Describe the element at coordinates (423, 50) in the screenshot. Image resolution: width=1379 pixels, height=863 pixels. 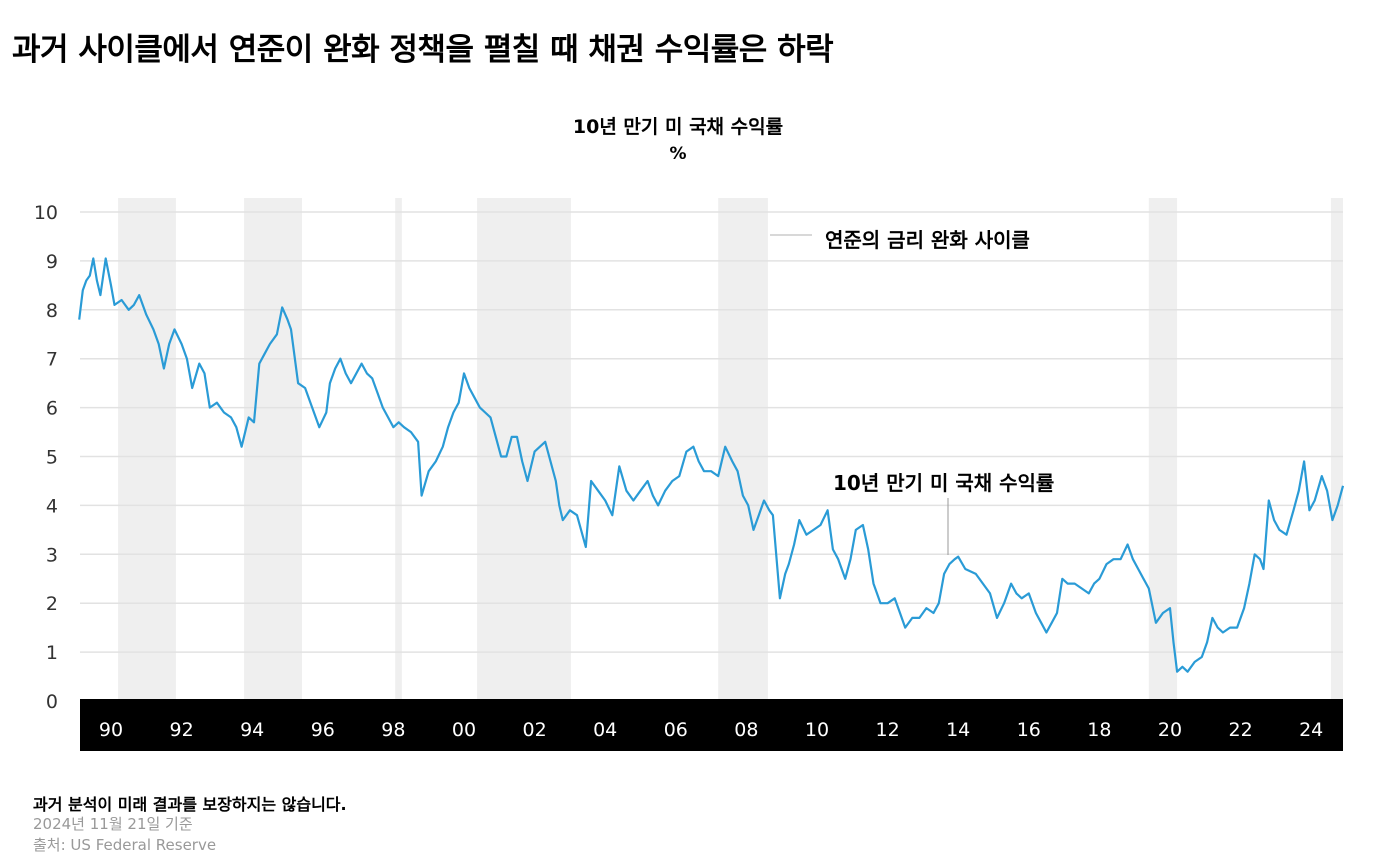
I see `page-title: 과거 사이클에서 연준이 완화 정책을 펼칠 때 채권 수익률은 하락` at that location.